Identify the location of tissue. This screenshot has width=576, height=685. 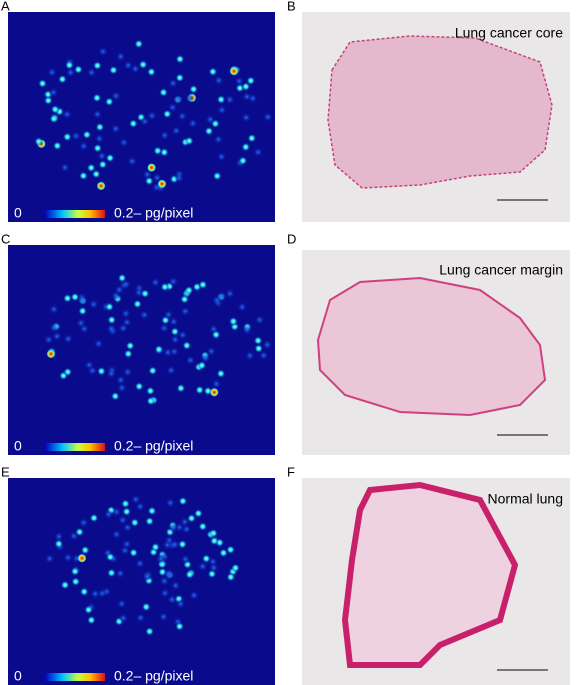
(440, 112).